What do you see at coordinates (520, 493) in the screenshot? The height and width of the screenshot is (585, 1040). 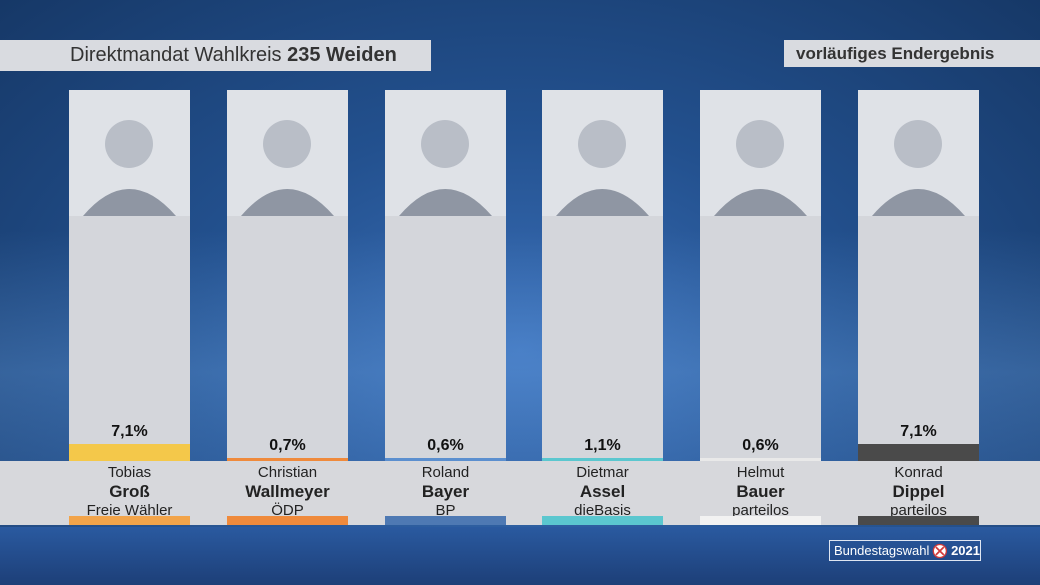 I see `name-strip` at bounding box center [520, 493].